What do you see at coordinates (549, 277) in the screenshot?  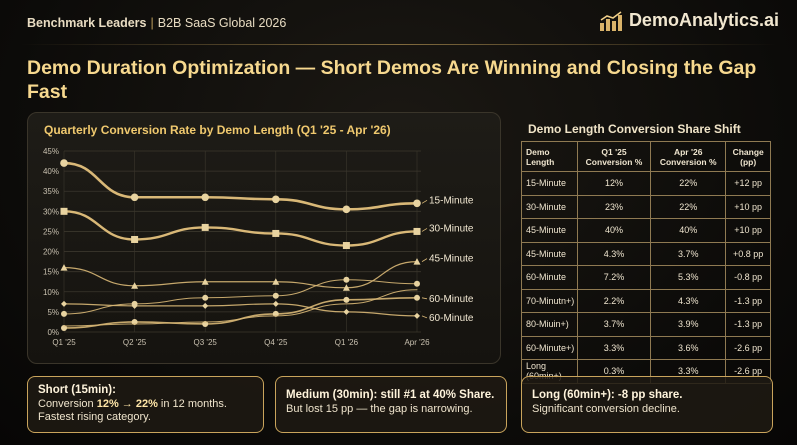 I see `table-cell: 60-Minute` at bounding box center [549, 277].